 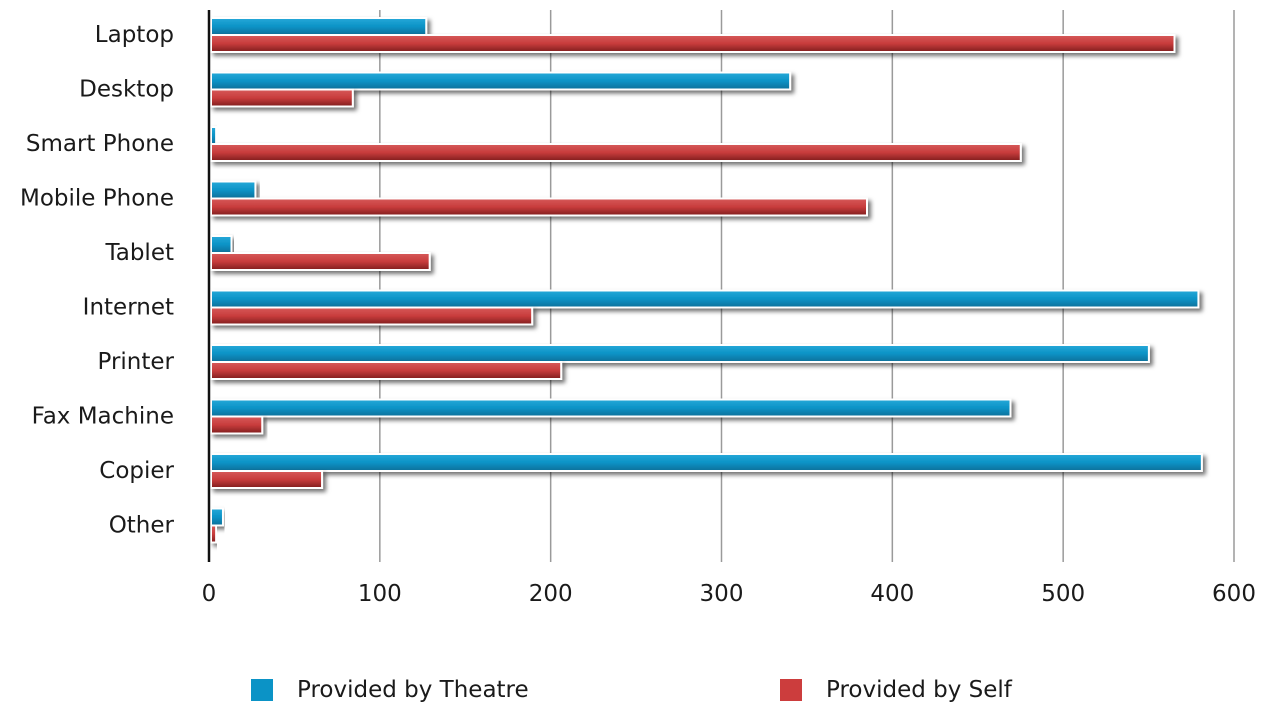 What do you see at coordinates (539, 207) in the screenshot?
I see `bar-self-mobile-phone` at bounding box center [539, 207].